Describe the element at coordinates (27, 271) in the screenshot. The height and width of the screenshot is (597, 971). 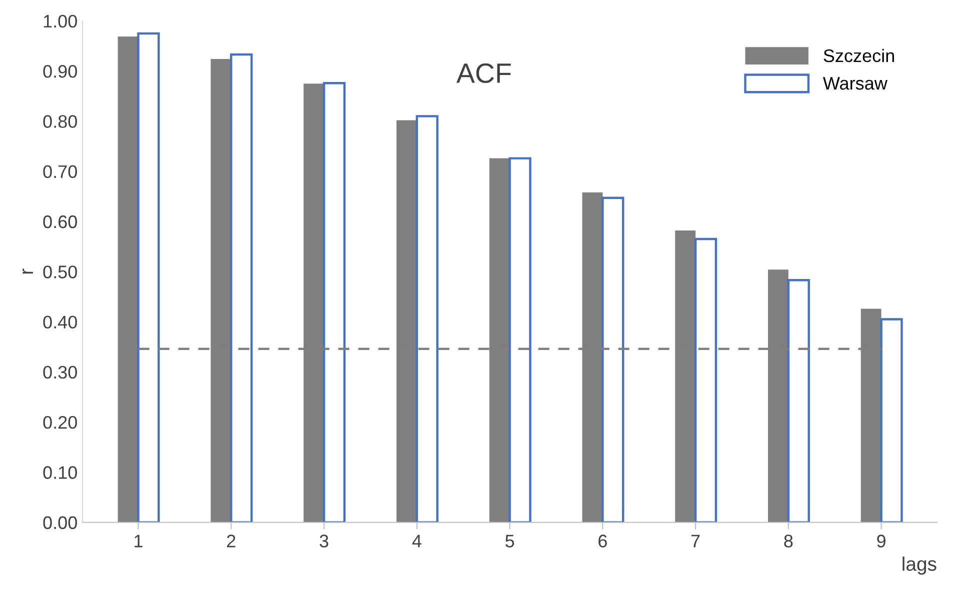
I see `y-axis-title: r` at that location.